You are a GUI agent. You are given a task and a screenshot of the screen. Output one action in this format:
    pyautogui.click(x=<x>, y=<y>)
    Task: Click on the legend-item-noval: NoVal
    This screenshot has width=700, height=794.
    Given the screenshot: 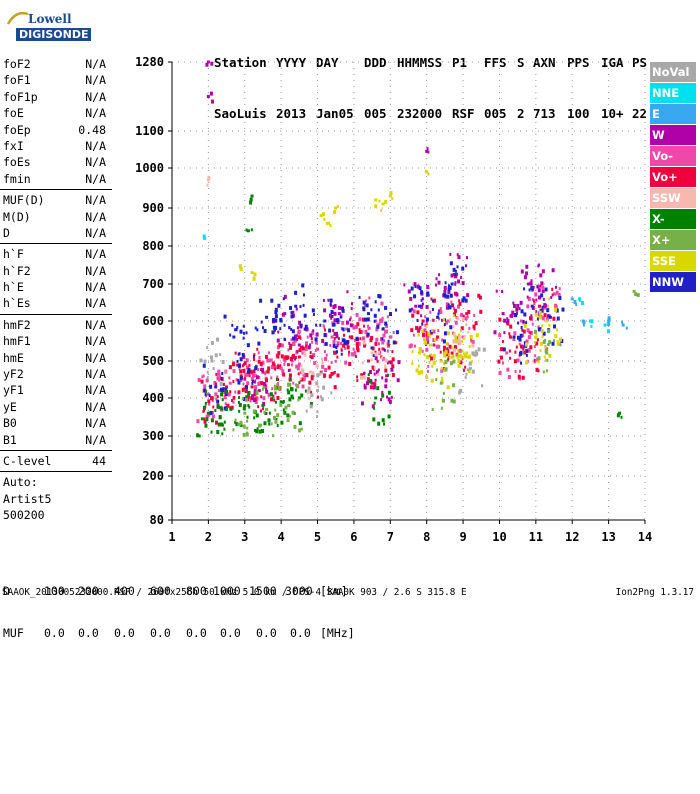 What is the action you would take?
    pyautogui.click(x=673, y=72)
    